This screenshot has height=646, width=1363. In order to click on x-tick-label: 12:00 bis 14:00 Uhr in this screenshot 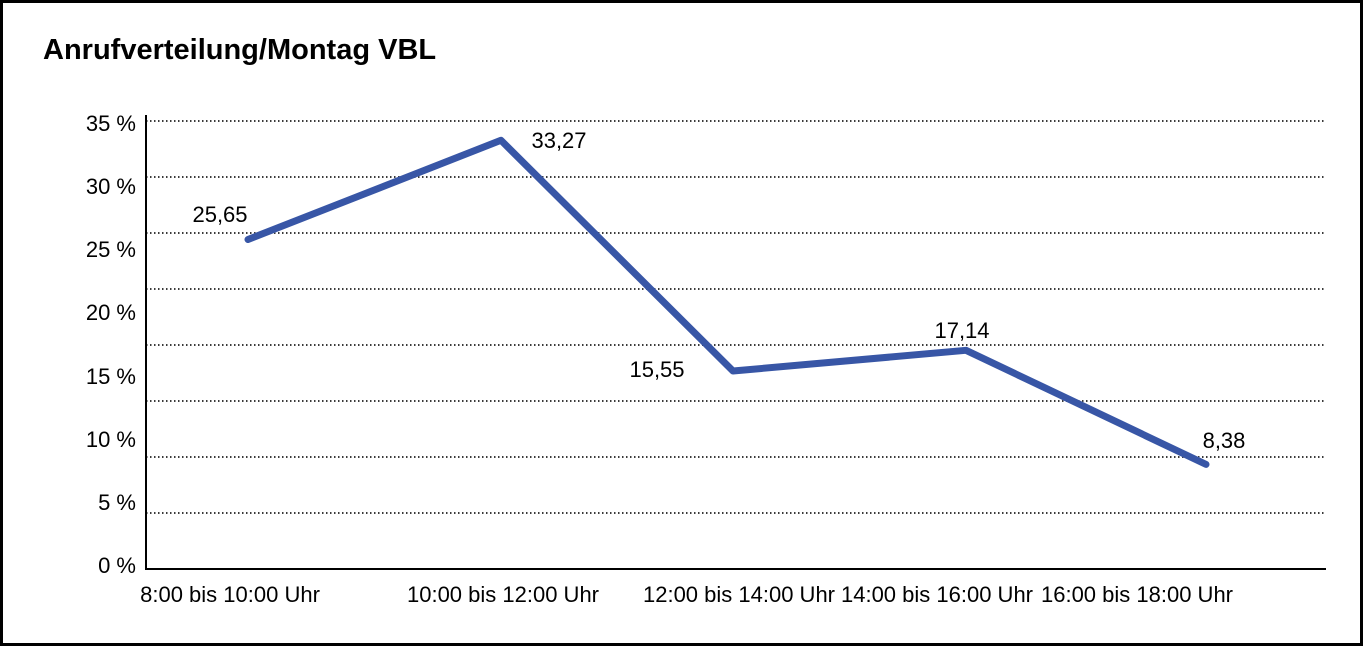, I will do `click(739, 594)`.